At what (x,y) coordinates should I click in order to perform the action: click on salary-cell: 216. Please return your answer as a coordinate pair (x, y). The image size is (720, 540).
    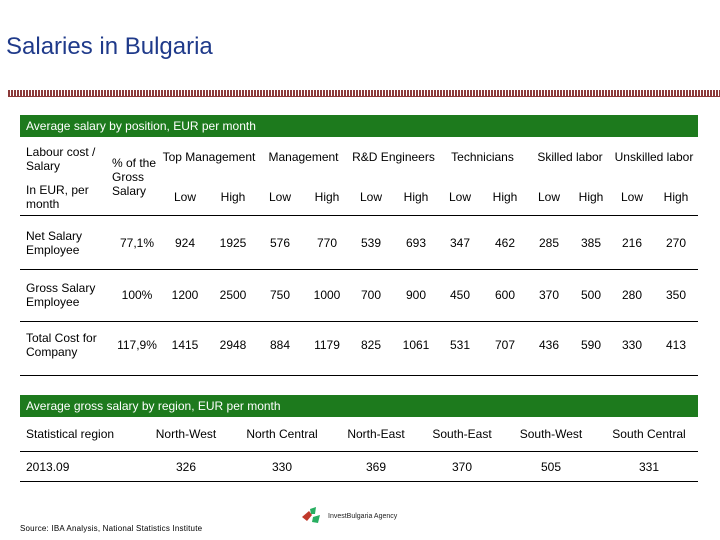
    Looking at the image, I should click on (632, 243).